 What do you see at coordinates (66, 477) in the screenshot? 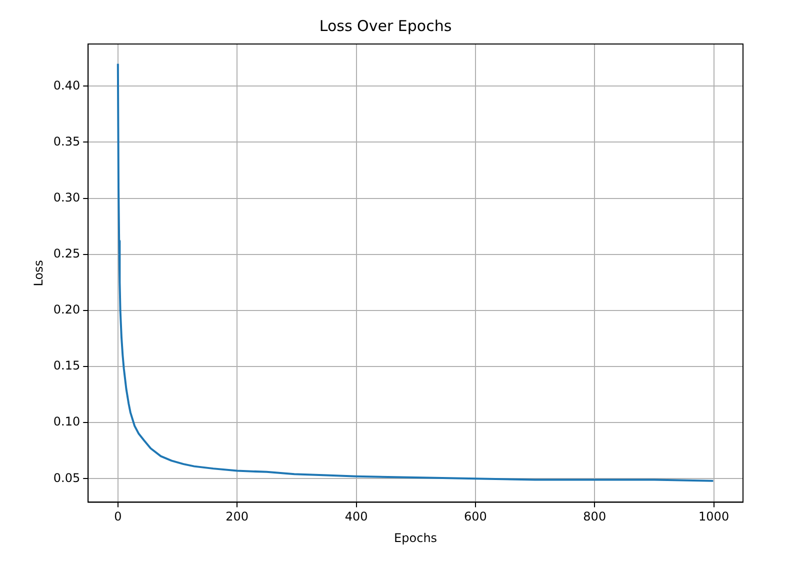
I see `y-tick-label: 0.05` at bounding box center [66, 477].